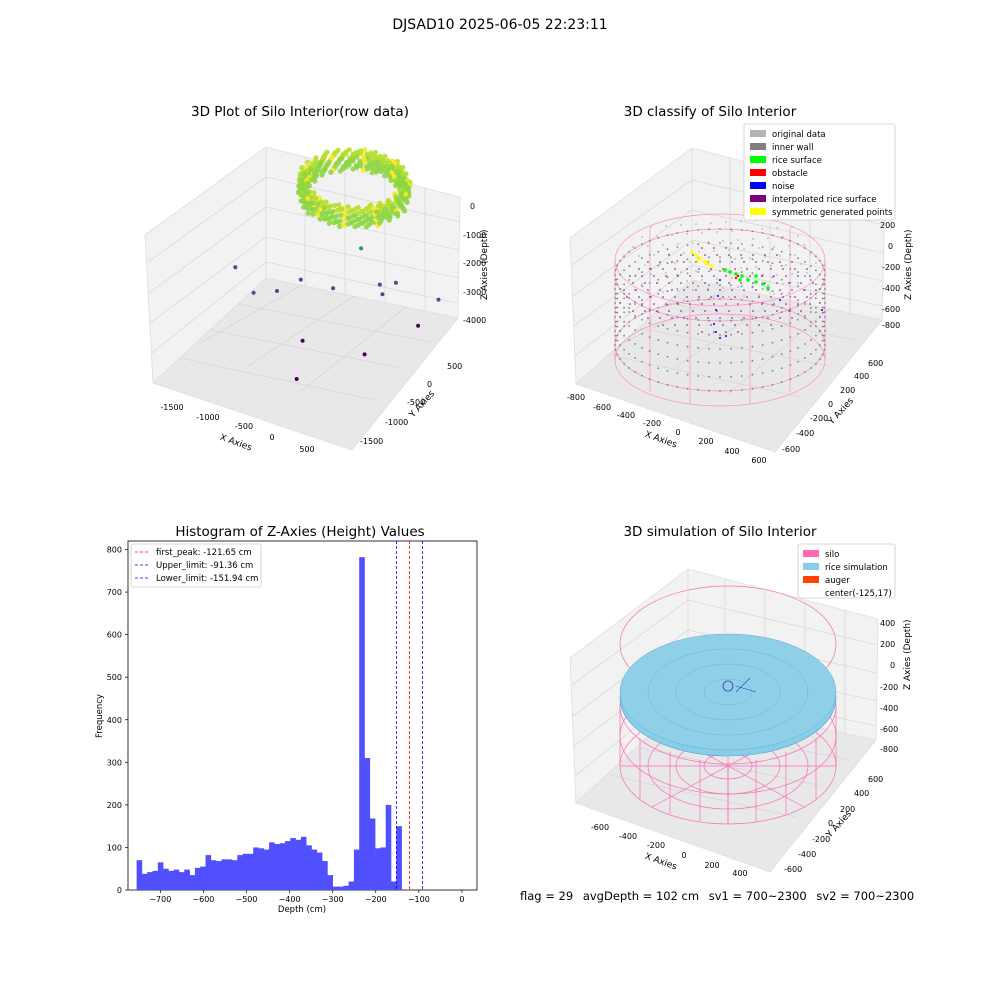 This screenshot has height=1000, width=1000. What do you see at coordinates (171, 407) in the screenshot?
I see `x-tick-label: -1500` at bounding box center [171, 407].